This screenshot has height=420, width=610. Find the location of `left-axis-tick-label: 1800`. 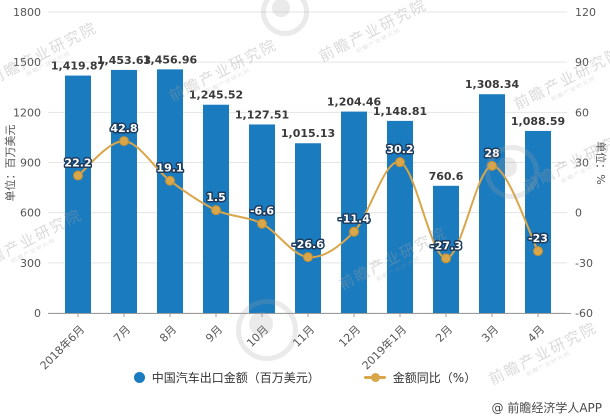

left-axis-tick-label: 1800 is located at coordinates (27, 12).